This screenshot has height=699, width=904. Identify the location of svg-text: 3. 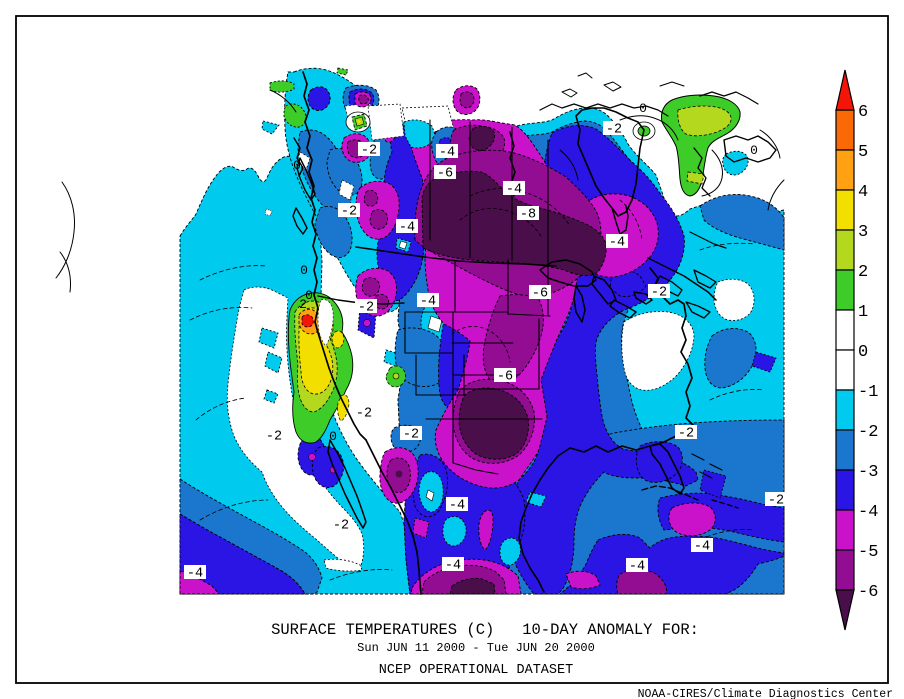
(863, 232).